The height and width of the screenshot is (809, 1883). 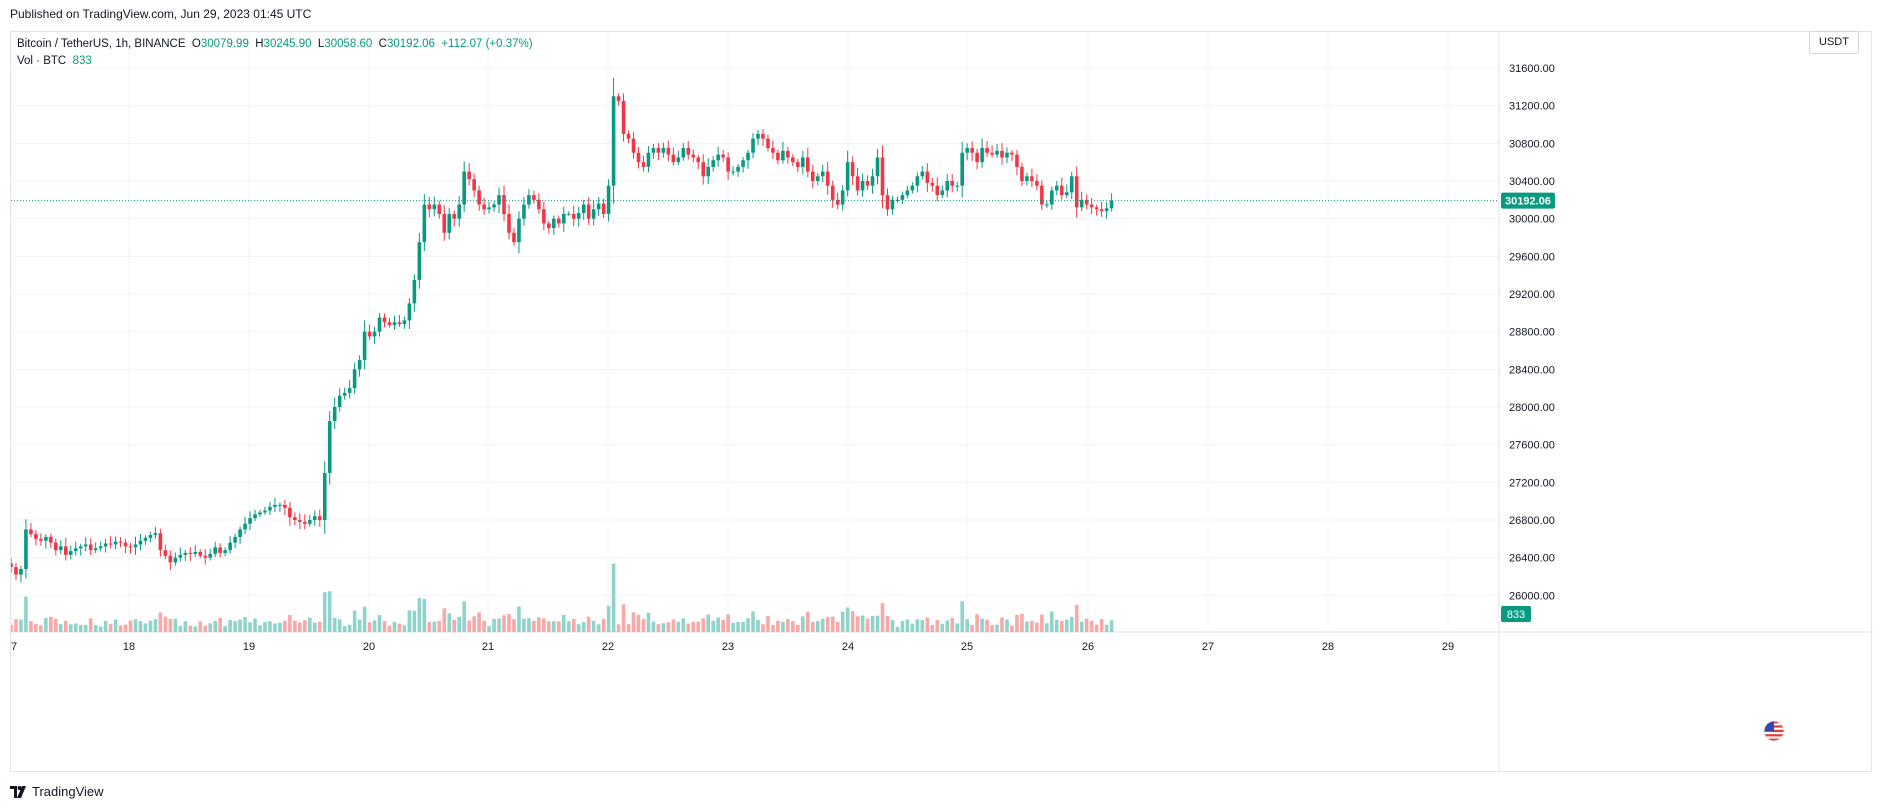 What do you see at coordinates (57, 791) in the screenshot?
I see `tradingview-brand: TradingView` at bounding box center [57, 791].